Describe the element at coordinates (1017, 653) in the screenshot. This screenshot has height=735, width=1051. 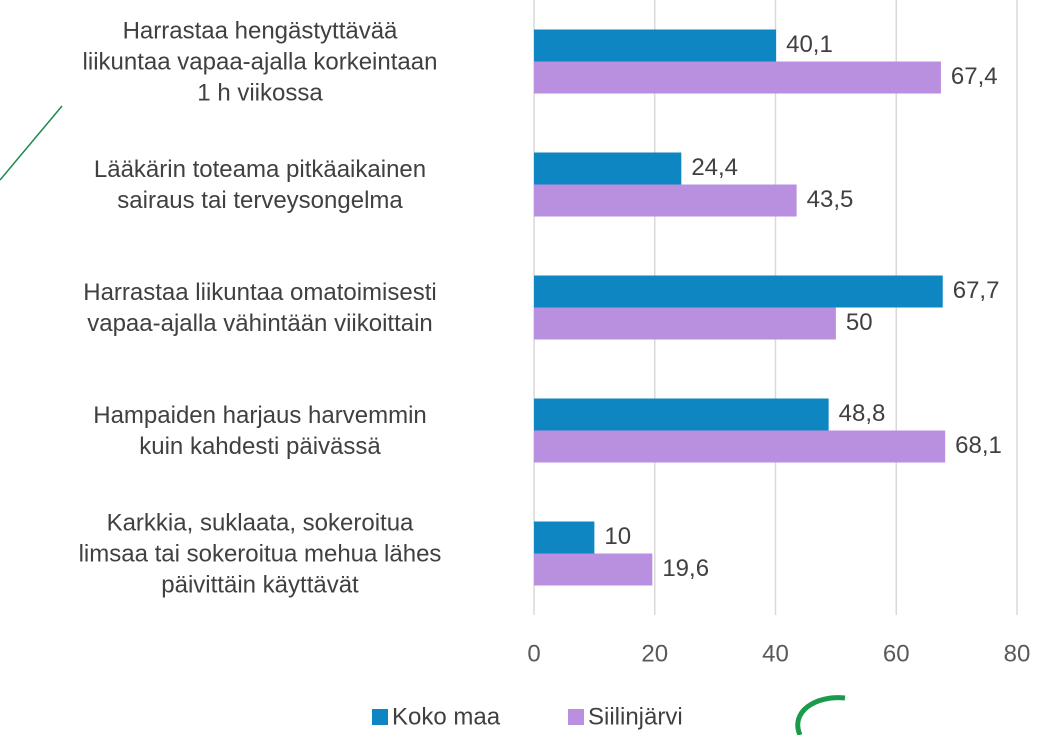
I see `x-tick-label: 80` at that location.